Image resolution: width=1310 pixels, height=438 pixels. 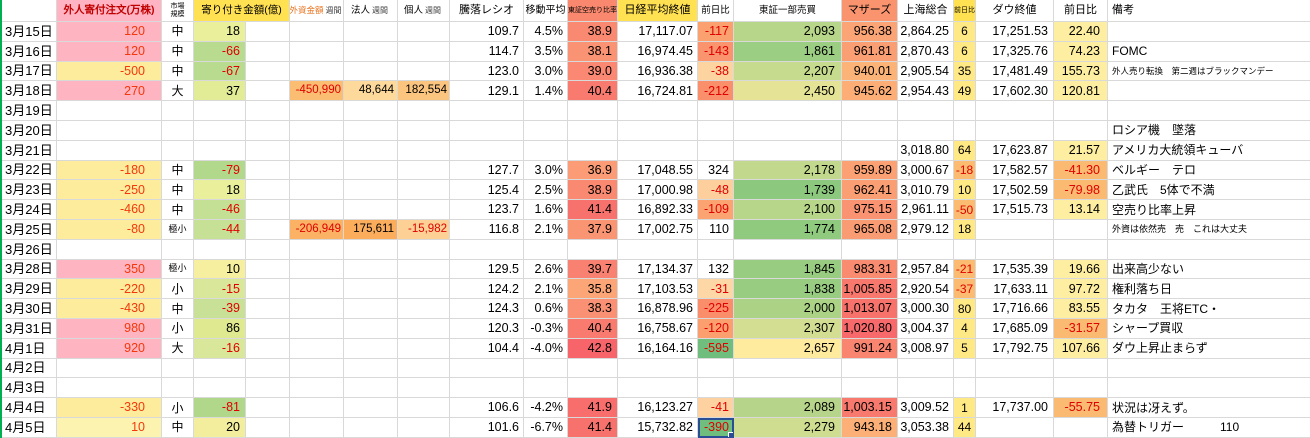 I want to click on cell-ma: 3.0%, so click(x=546, y=170).